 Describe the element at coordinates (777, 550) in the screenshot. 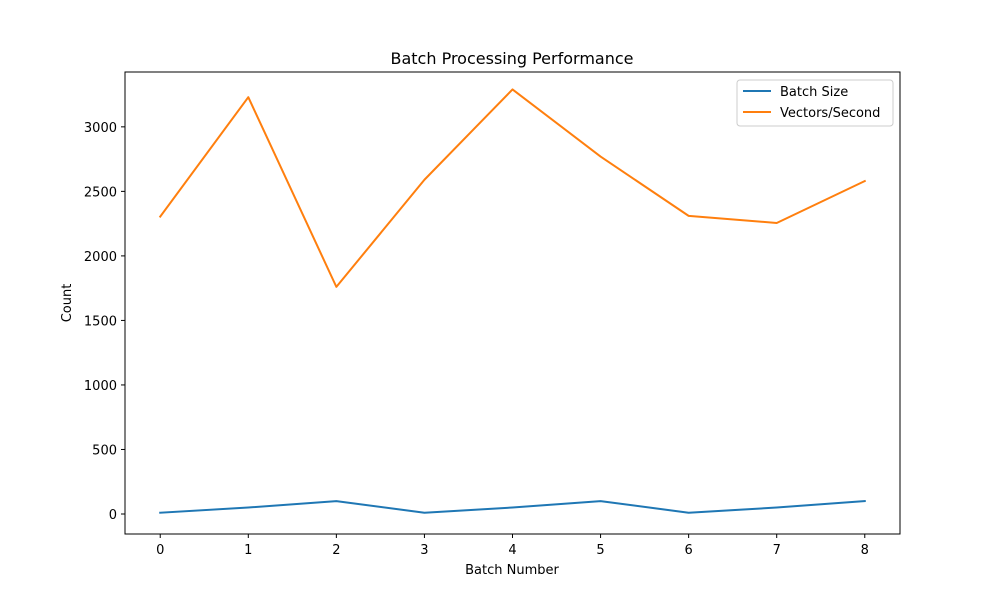

I see `x-tick-label: 7` at that location.